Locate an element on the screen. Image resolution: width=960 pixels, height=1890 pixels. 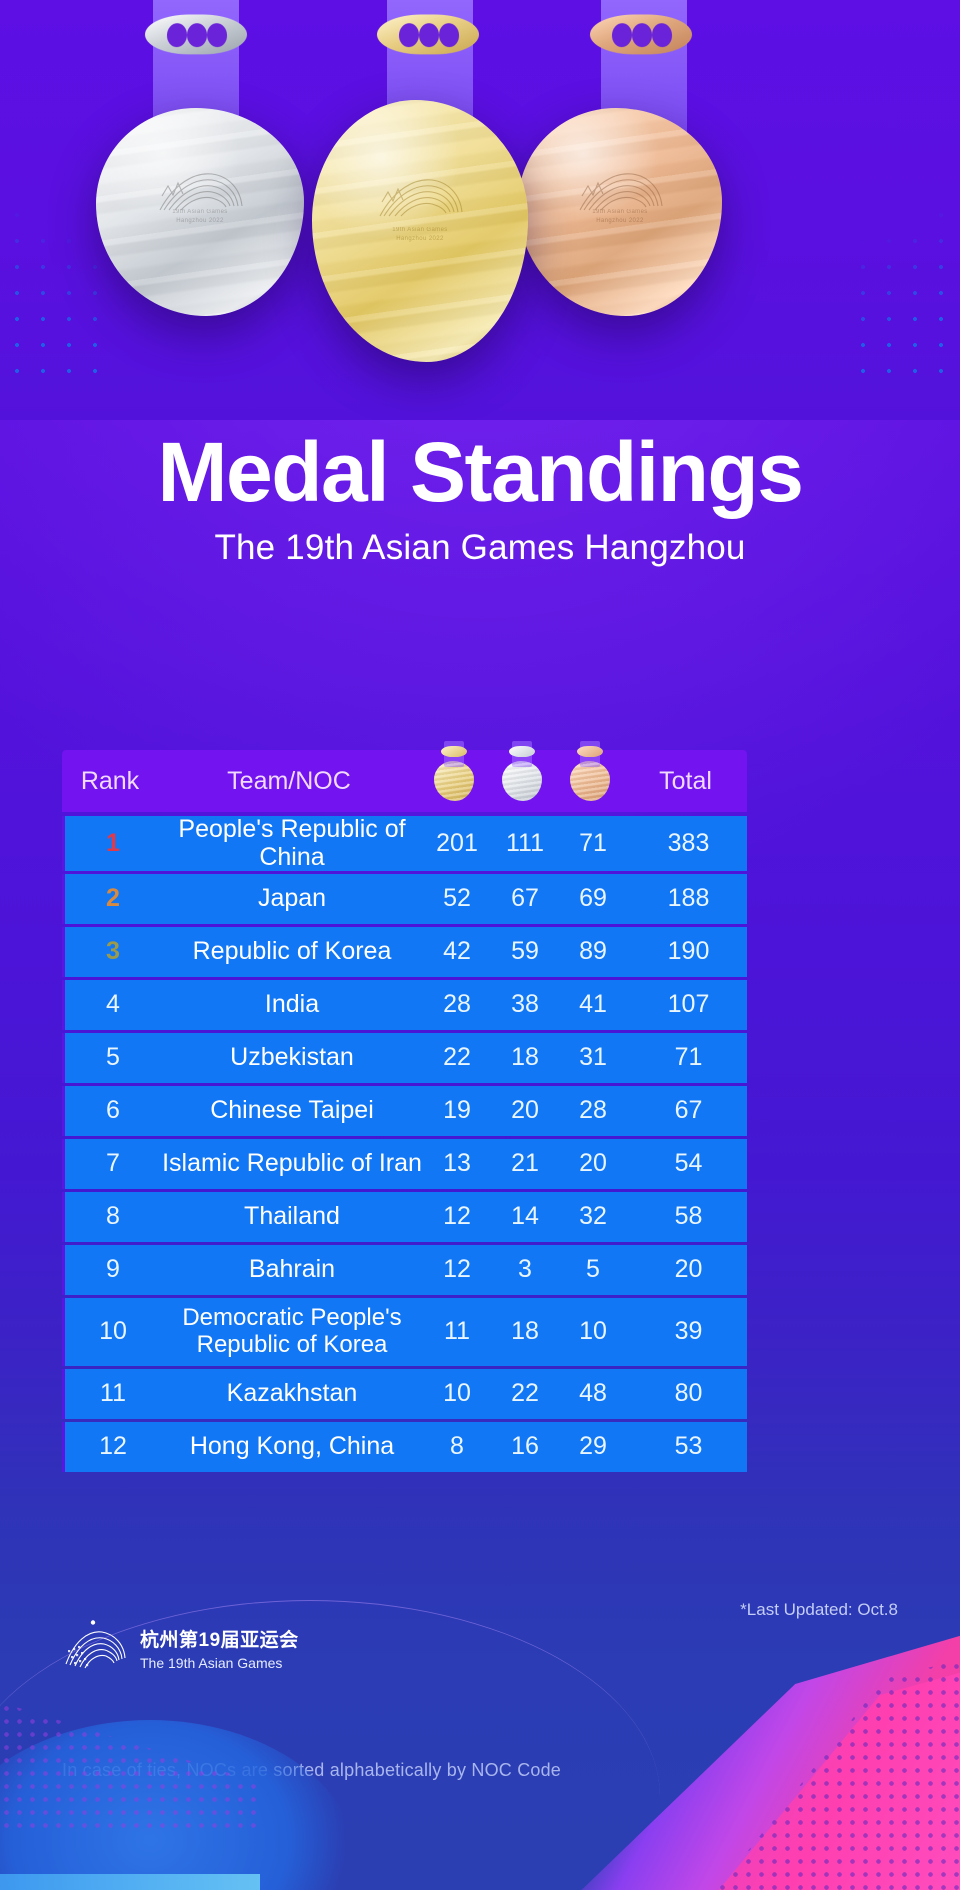
column-header-silver is located at coordinates (522, 771).